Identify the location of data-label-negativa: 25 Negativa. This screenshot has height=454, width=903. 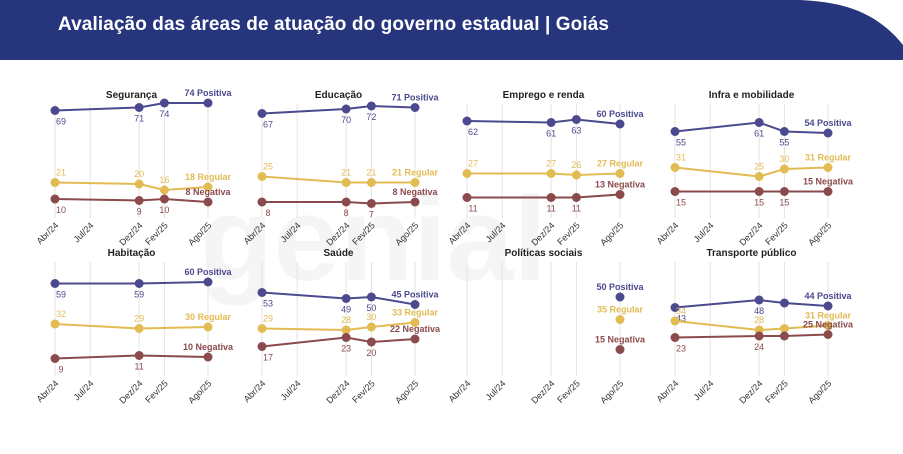
(828, 325).